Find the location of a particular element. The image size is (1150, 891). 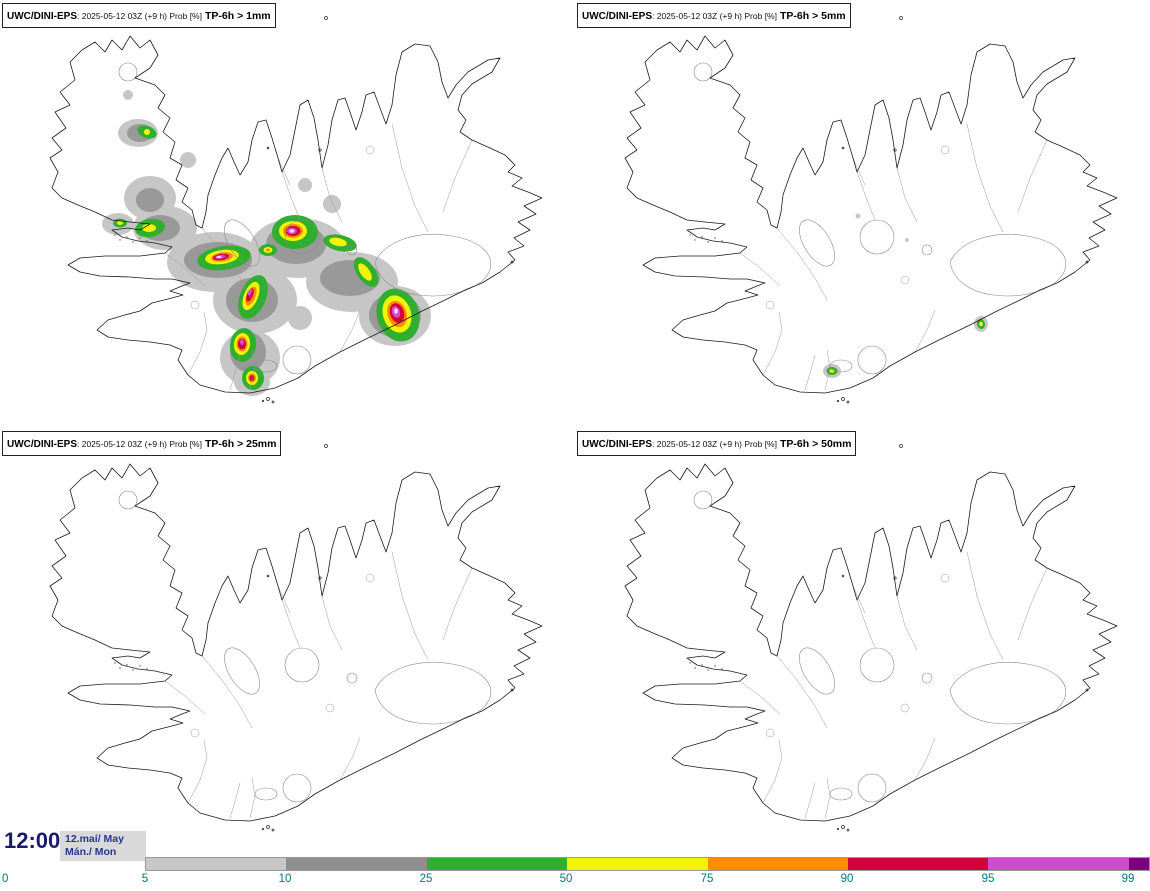

threshold-label: TP-6h > 50mm is located at coordinates (815, 444).